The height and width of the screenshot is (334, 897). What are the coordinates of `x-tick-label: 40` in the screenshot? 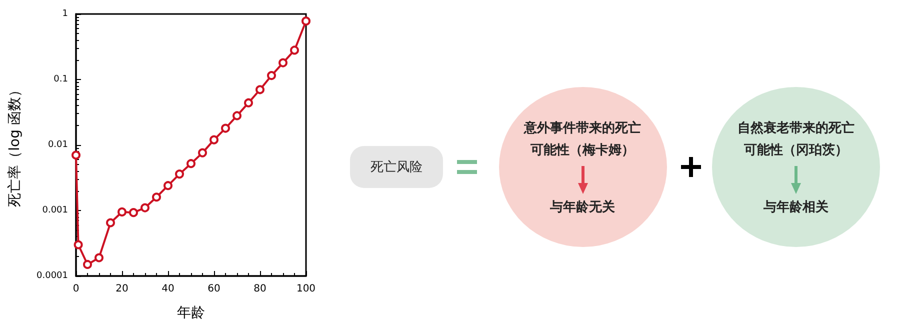 It's located at (168, 289).